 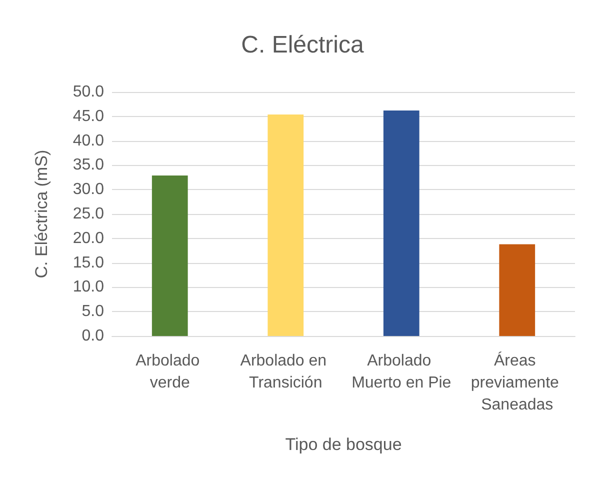 What do you see at coordinates (343, 444) in the screenshot?
I see `x-axis-title: Tipo de bosque` at bounding box center [343, 444].